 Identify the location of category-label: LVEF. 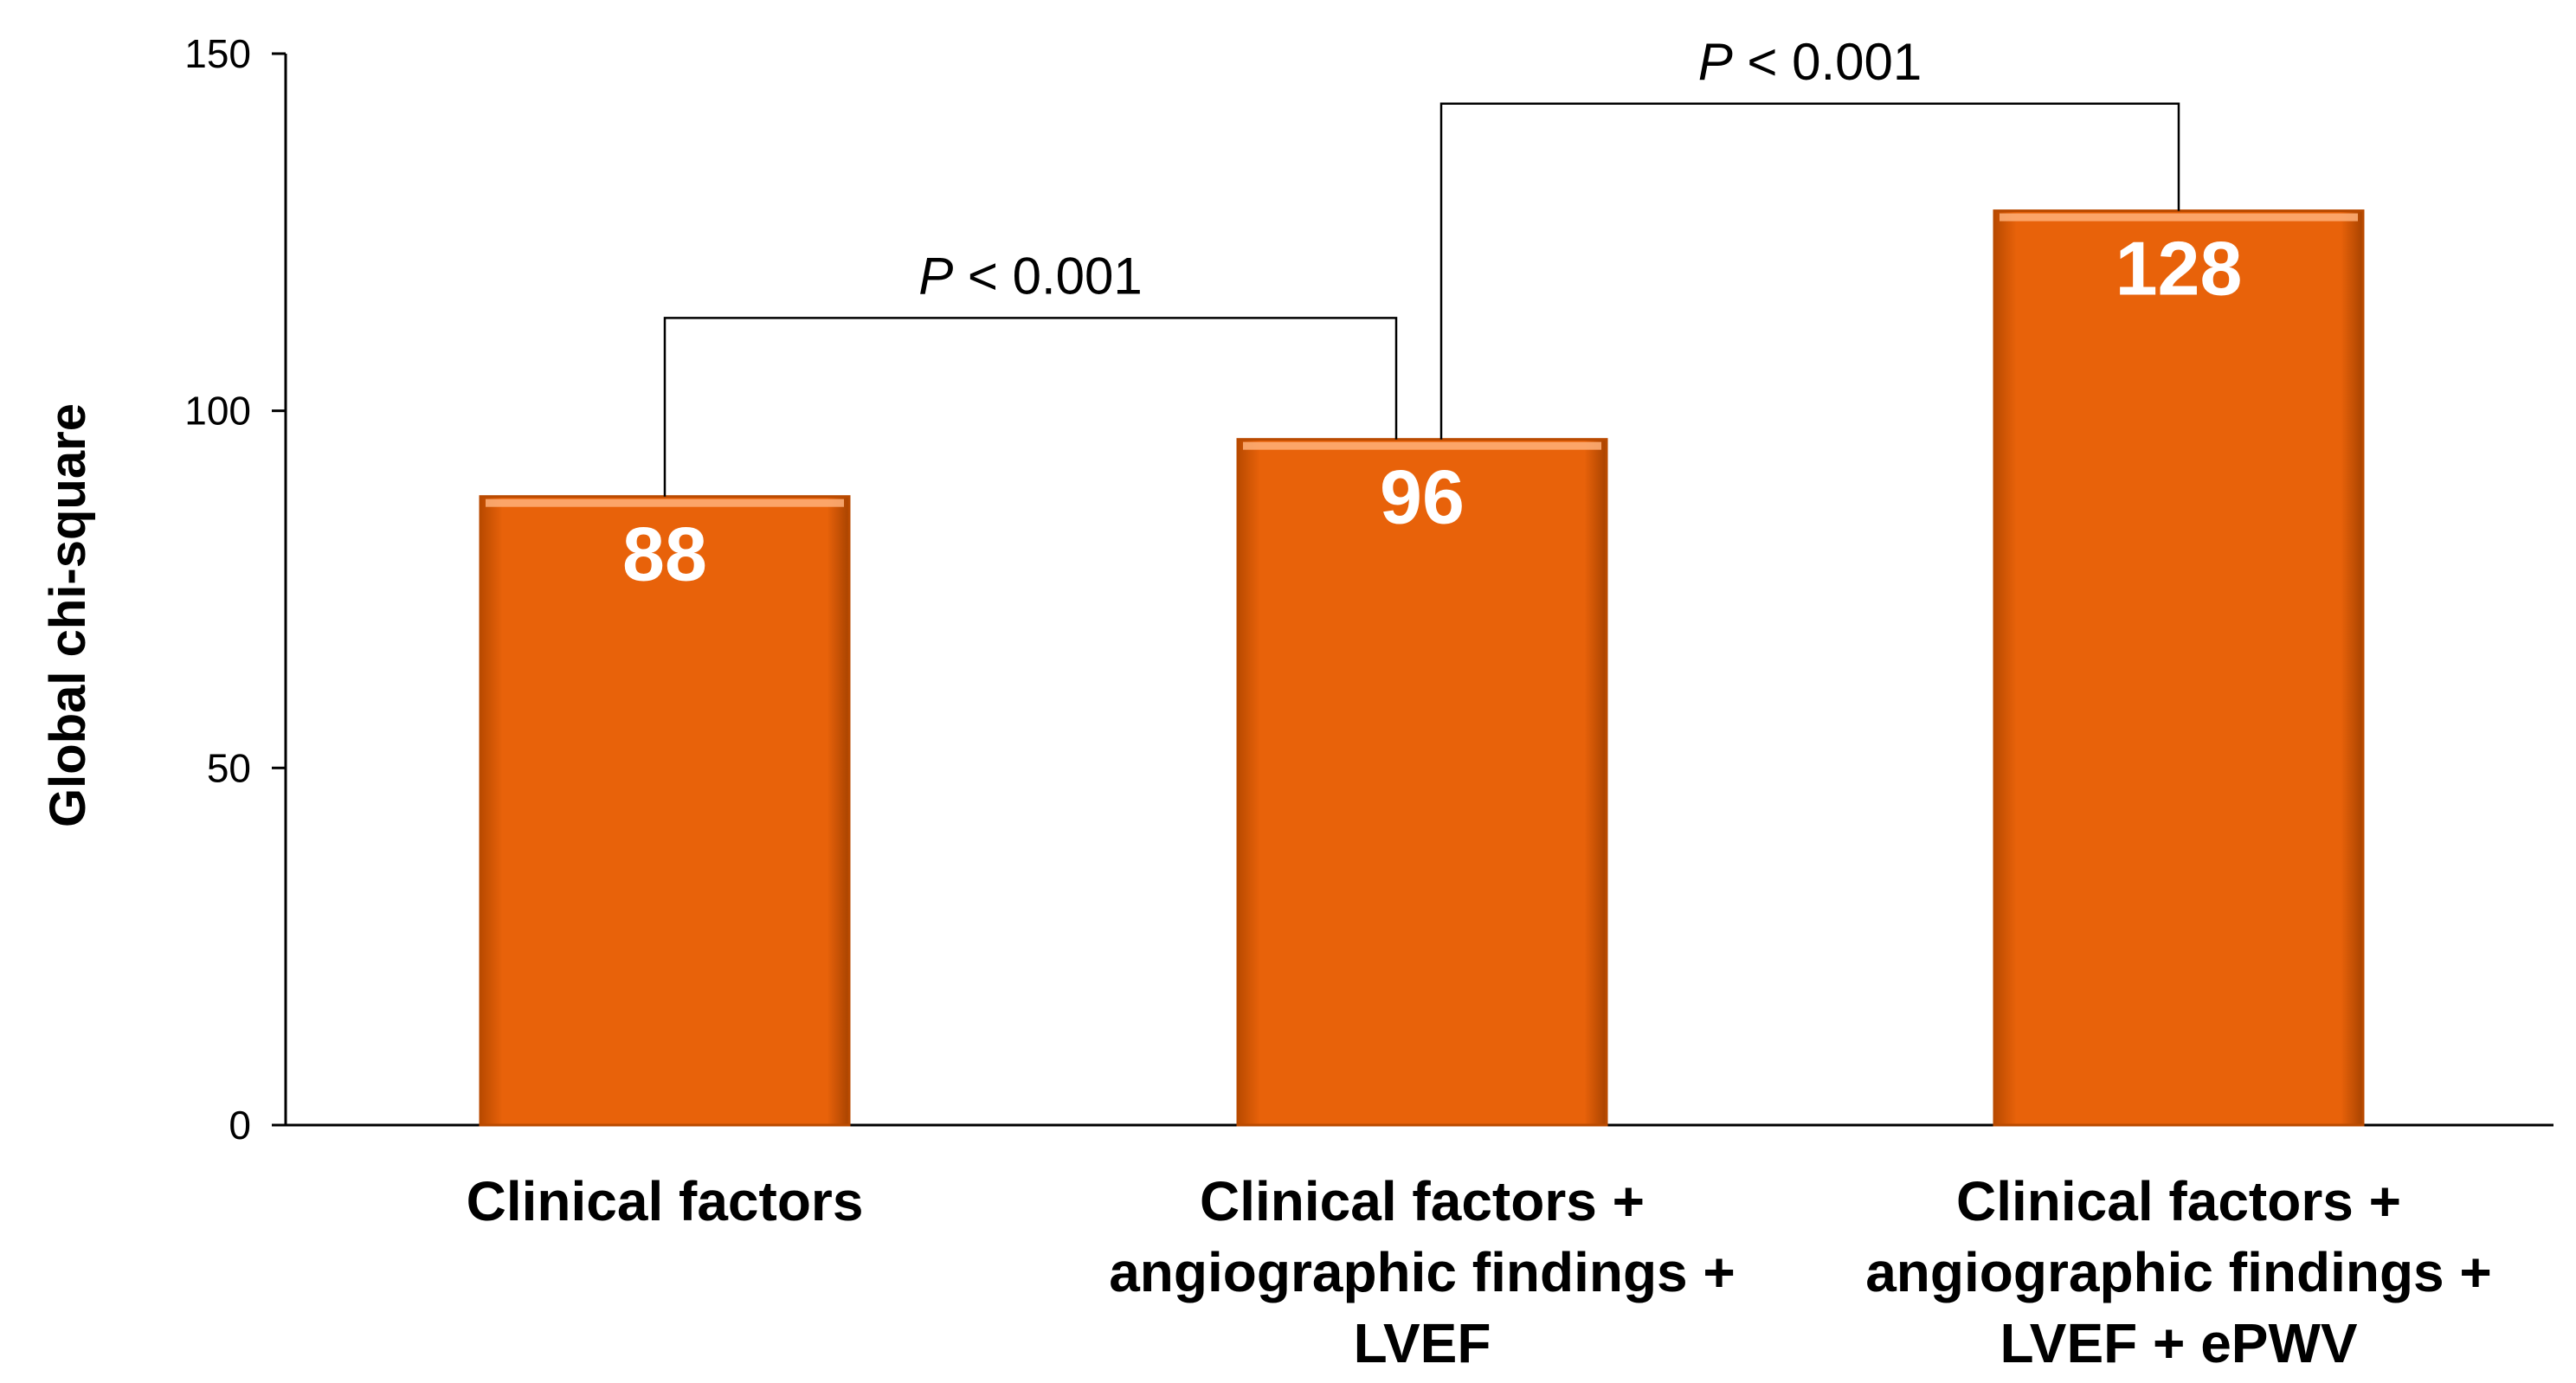
(1422, 1343).